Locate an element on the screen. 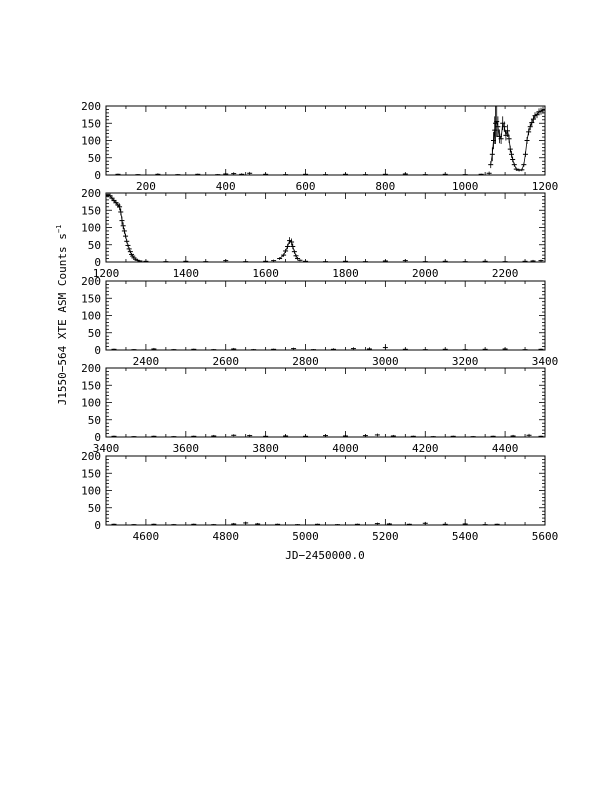  x-tick-label: 5400 is located at coordinates (465, 536).